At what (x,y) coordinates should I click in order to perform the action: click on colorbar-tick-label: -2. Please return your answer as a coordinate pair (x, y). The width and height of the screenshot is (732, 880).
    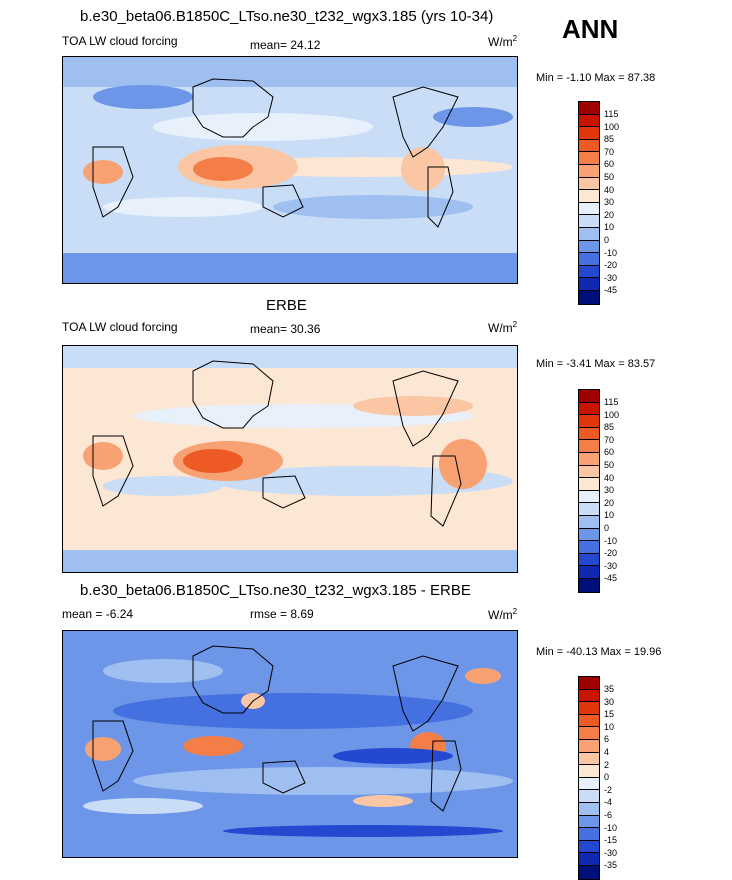
    Looking at the image, I should click on (608, 789).